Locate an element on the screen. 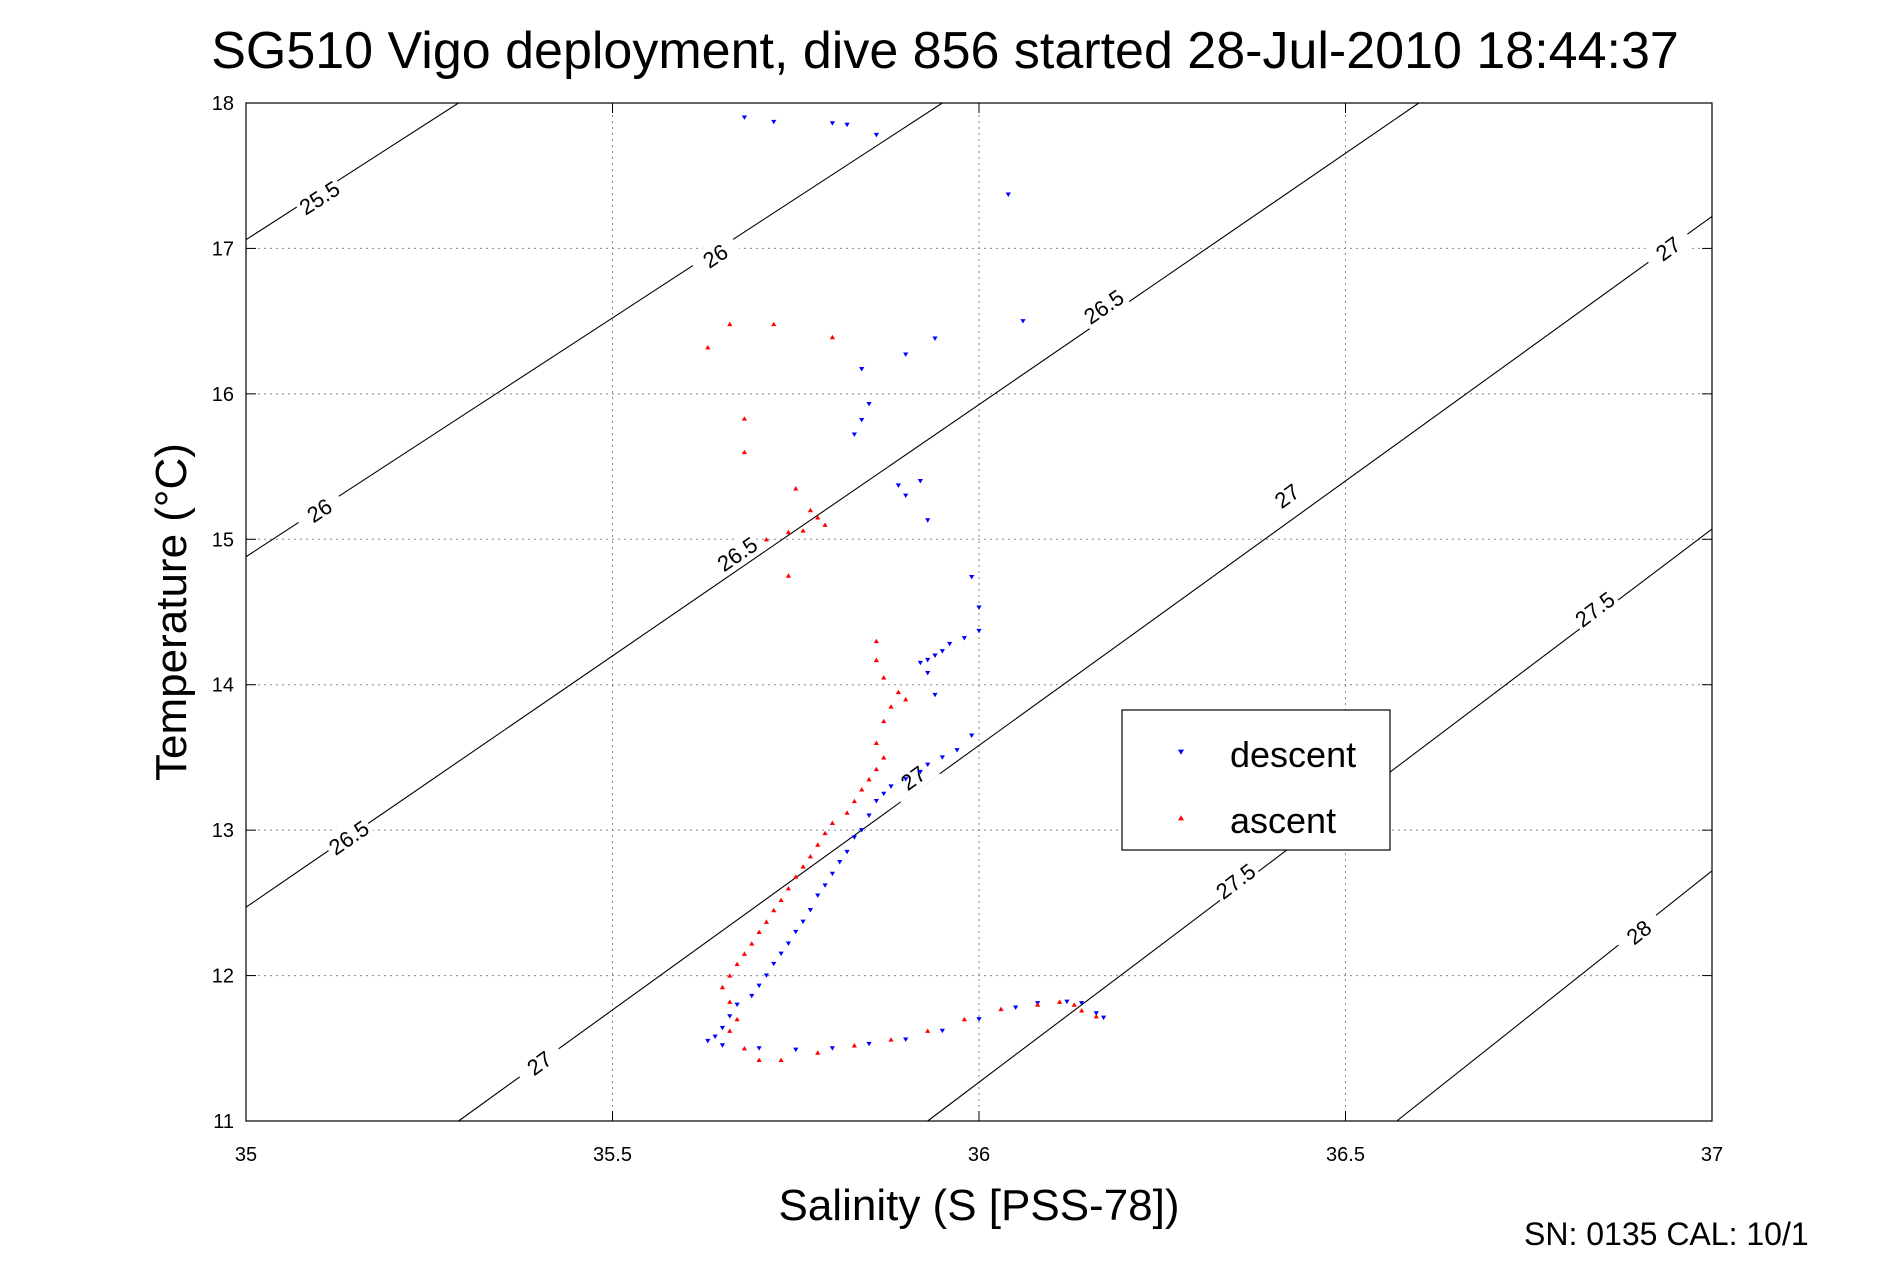 This screenshot has width=1891, height=1262. x-tick-label: 36 is located at coordinates (979, 1155).